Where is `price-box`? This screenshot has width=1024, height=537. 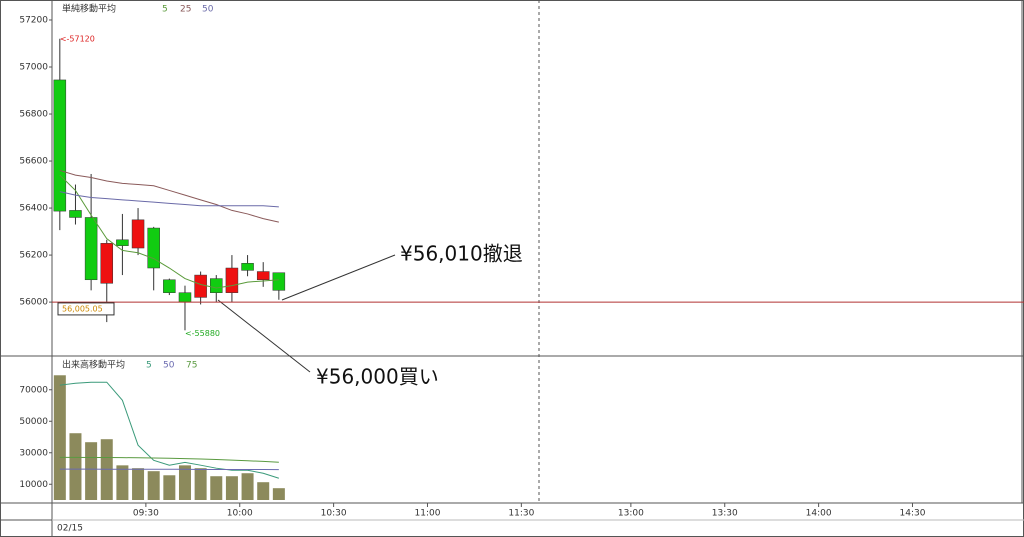
price-box is located at coordinates (86, 309).